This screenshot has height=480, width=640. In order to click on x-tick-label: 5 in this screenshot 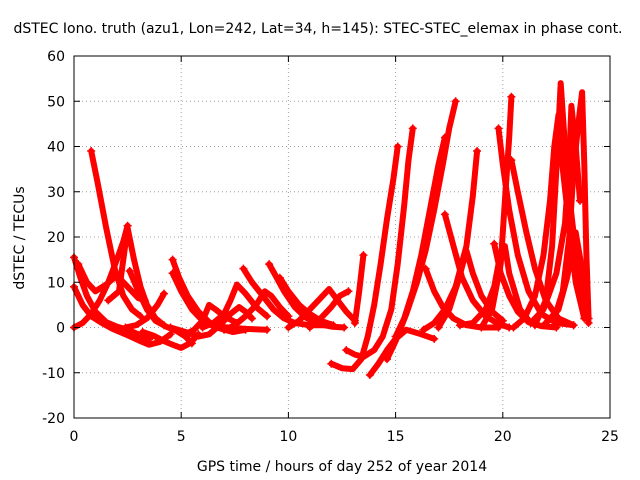, I will do `click(181, 437)`.